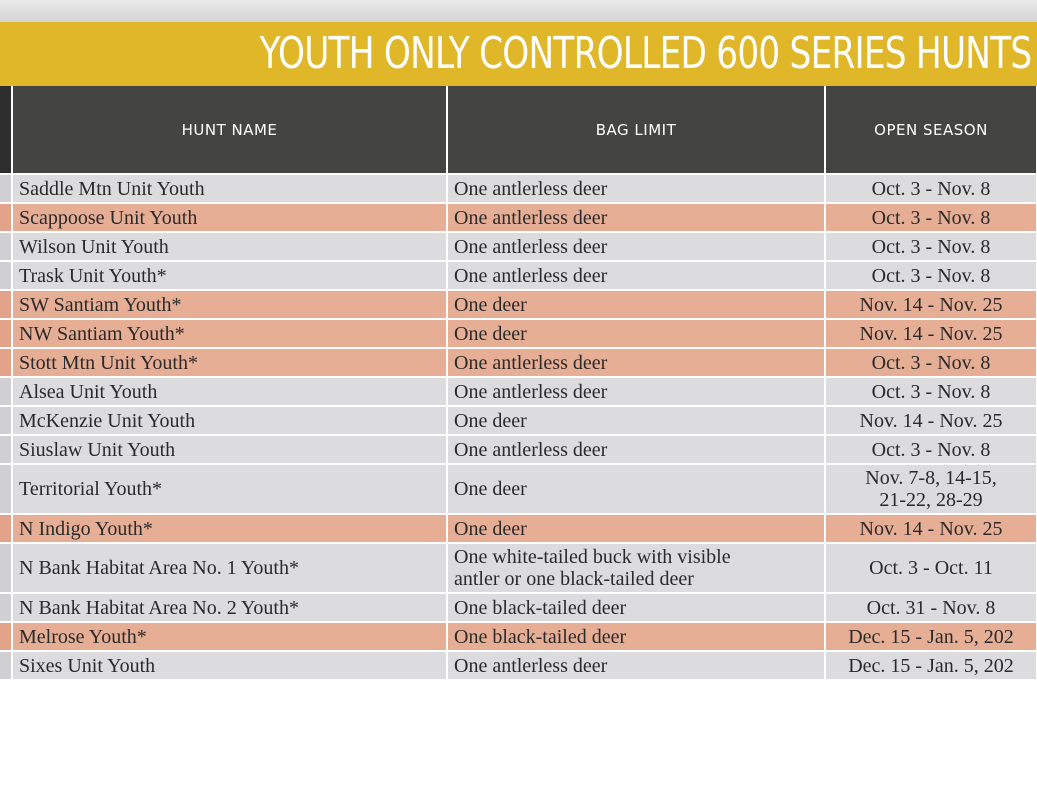 The height and width of the screenshot is (804, 1037). Describe the element at coordinates (230, 568) in the screenshot. I see `hunt-name-cell: N Bank Habitat Area No. 1 Youth*` at that location.